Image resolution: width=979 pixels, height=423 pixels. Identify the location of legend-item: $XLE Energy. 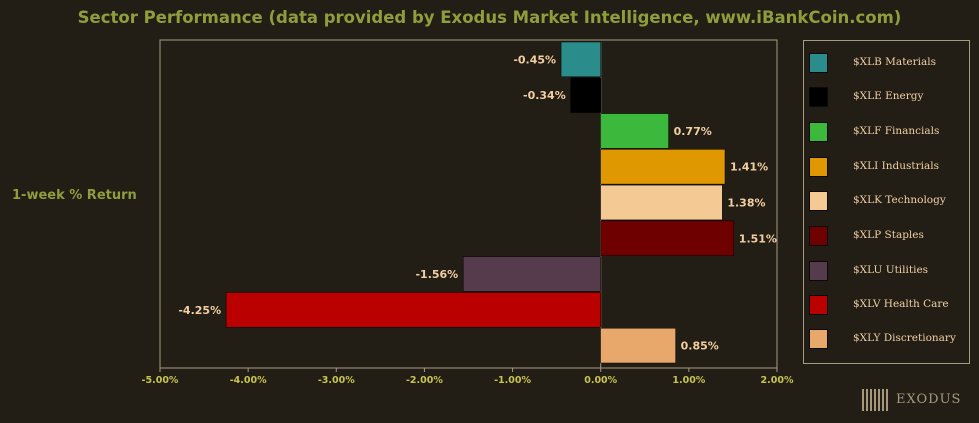
(886, 99).